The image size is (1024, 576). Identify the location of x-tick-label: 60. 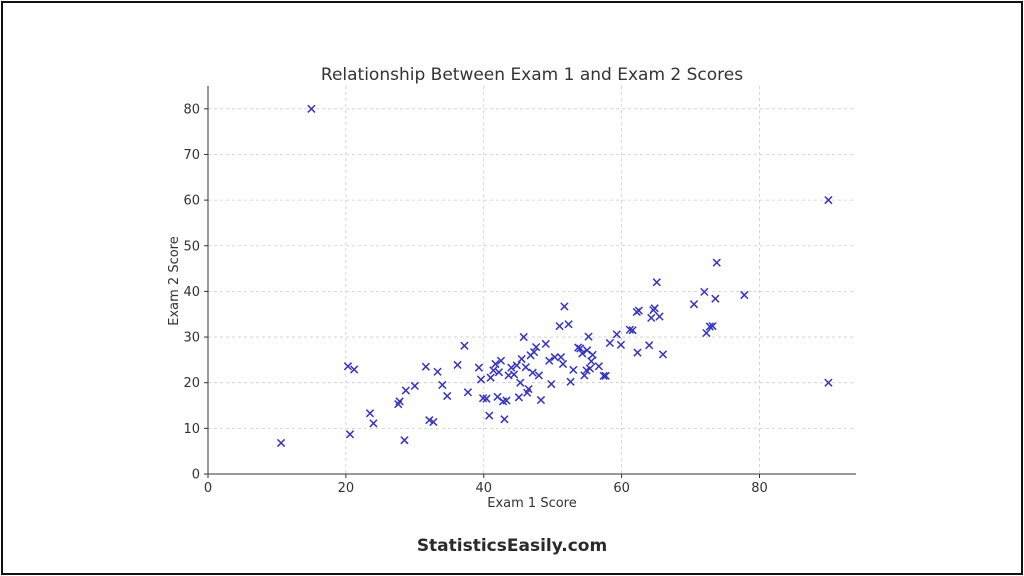
(621, 488).